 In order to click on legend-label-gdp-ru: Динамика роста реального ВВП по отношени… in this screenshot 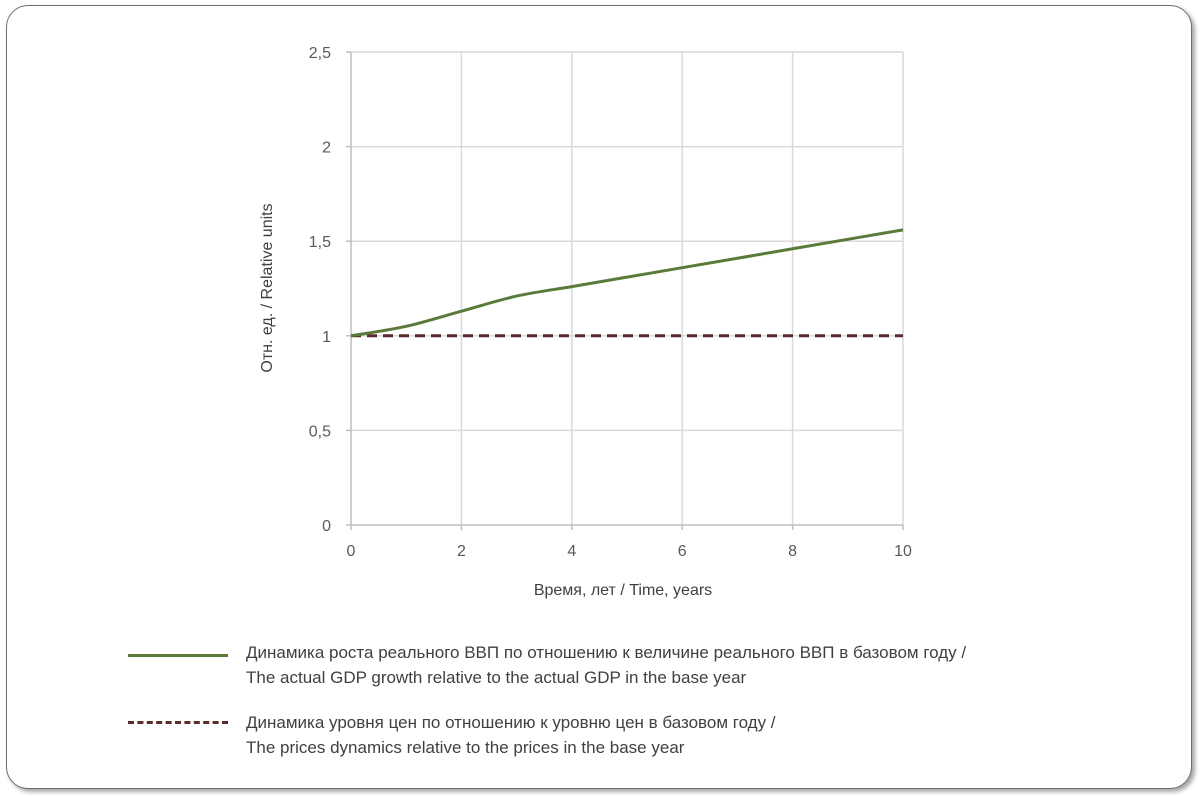, I will do `click(606, 652)`.